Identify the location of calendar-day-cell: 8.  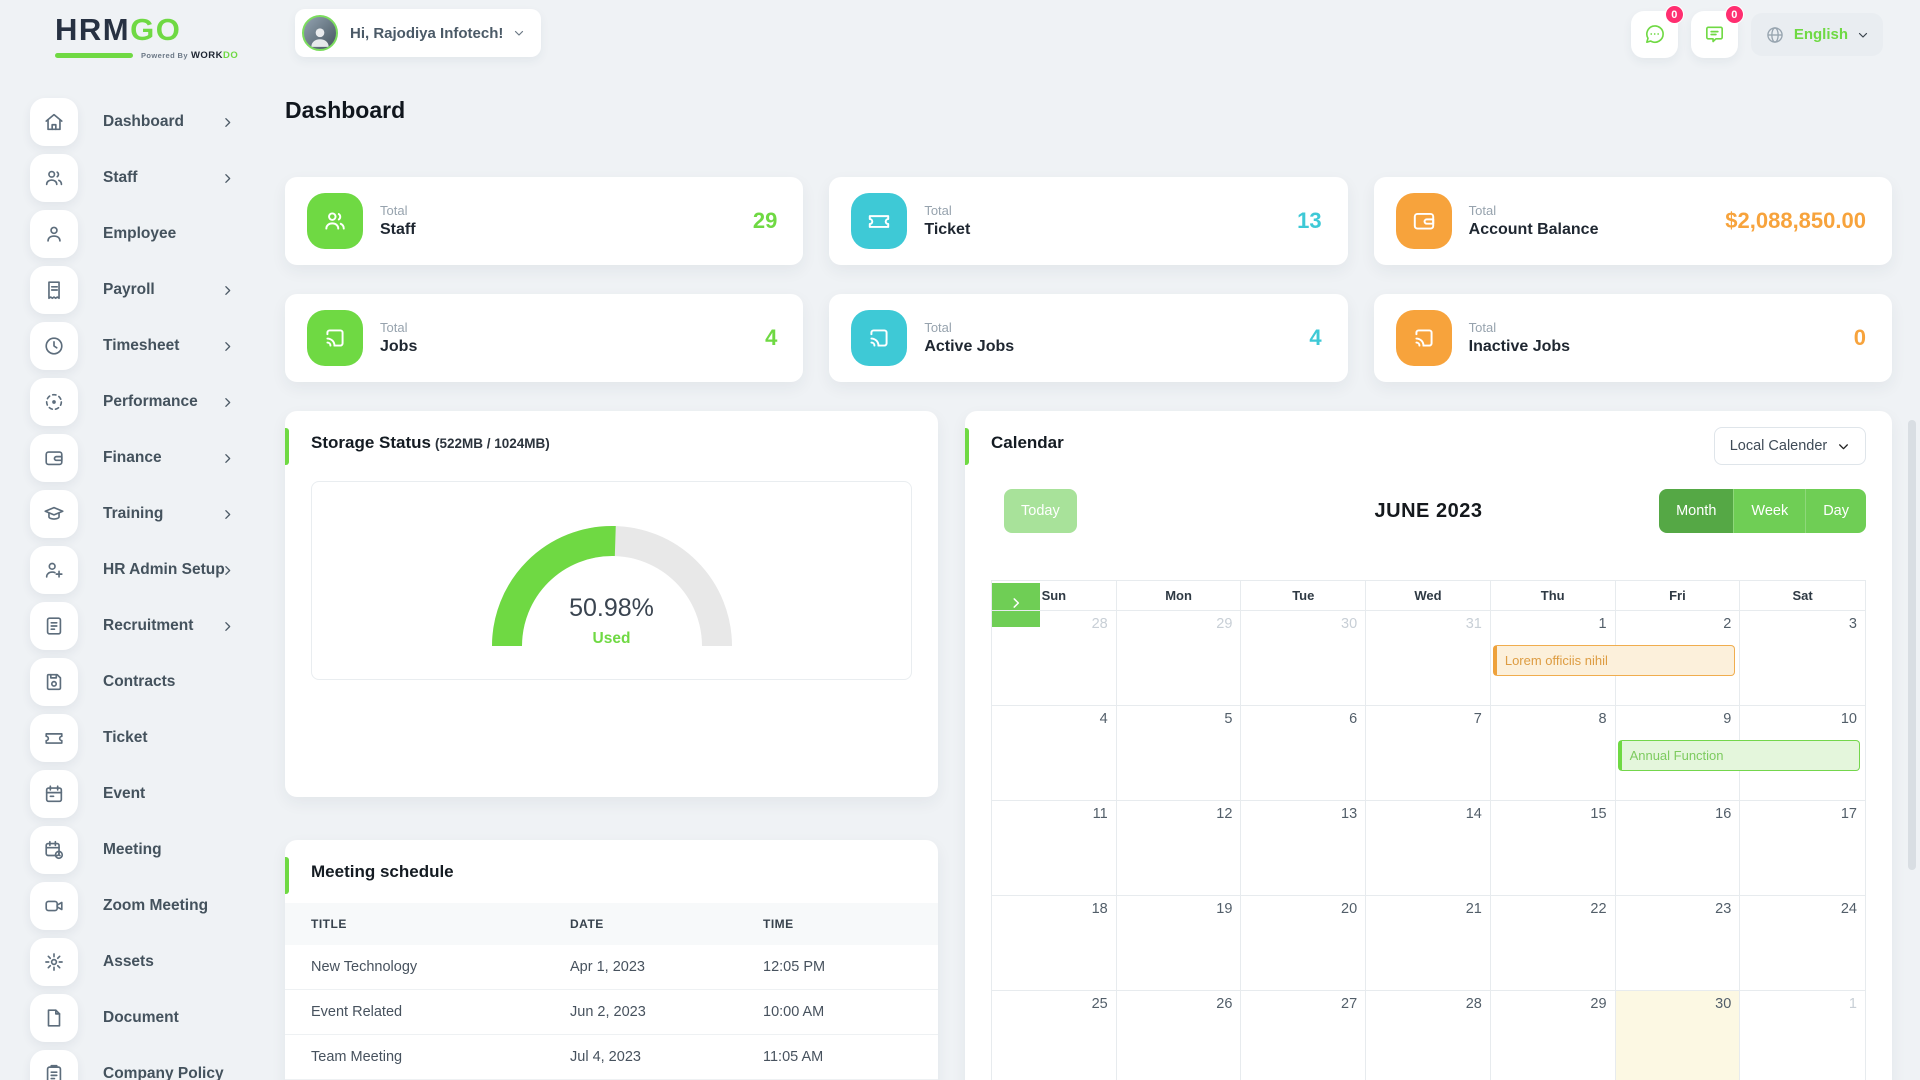
(1553, 753).